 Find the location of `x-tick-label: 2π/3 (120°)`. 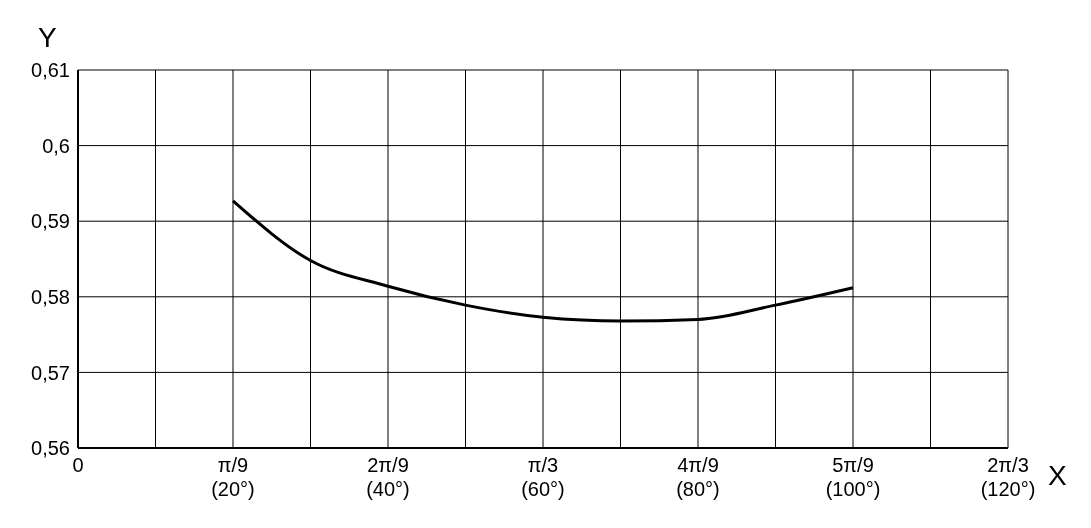

x-tick-label: 2π/3 (120°) is located at coordinates (1008, 477).